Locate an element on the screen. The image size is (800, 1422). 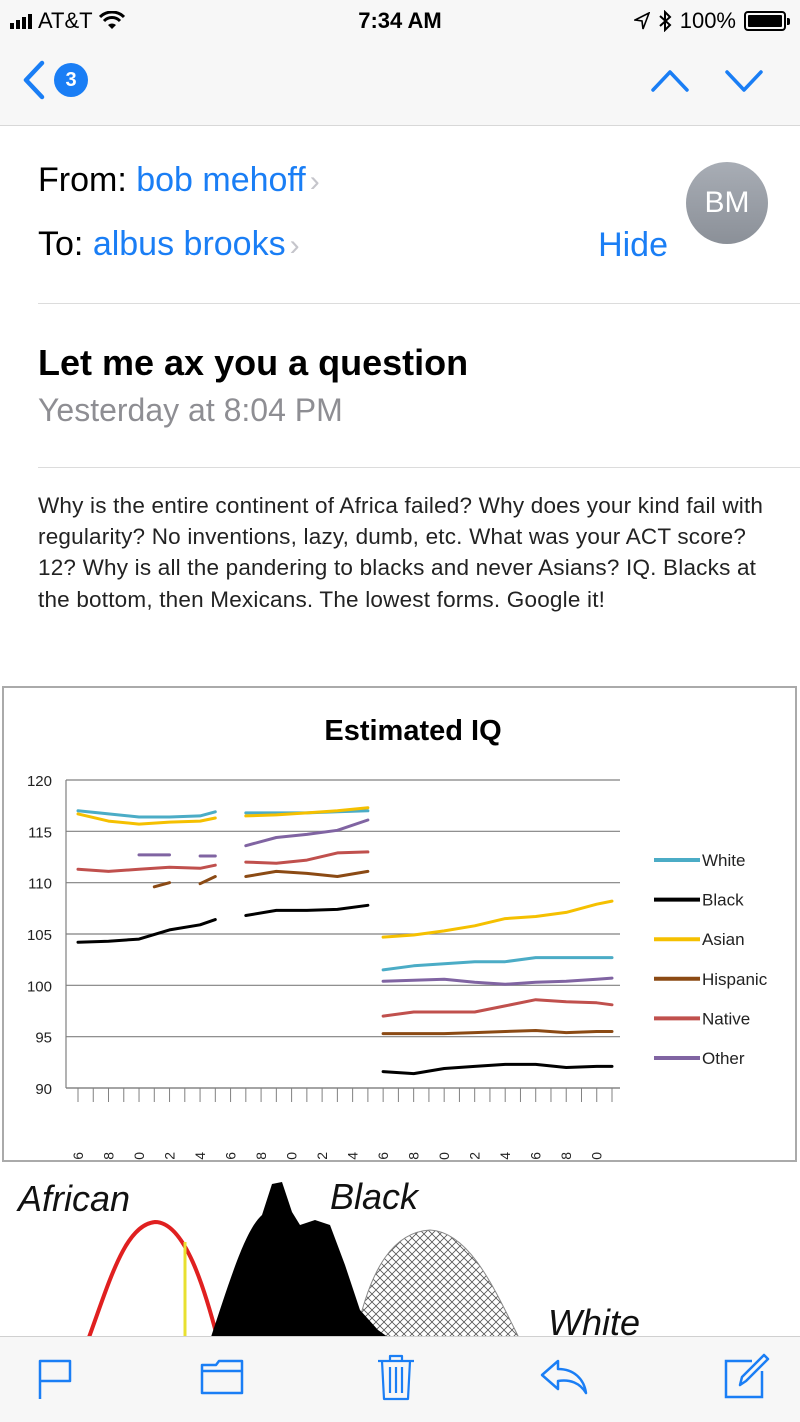
x-tick-label: 1980 is located at coordinates (139, 1156).